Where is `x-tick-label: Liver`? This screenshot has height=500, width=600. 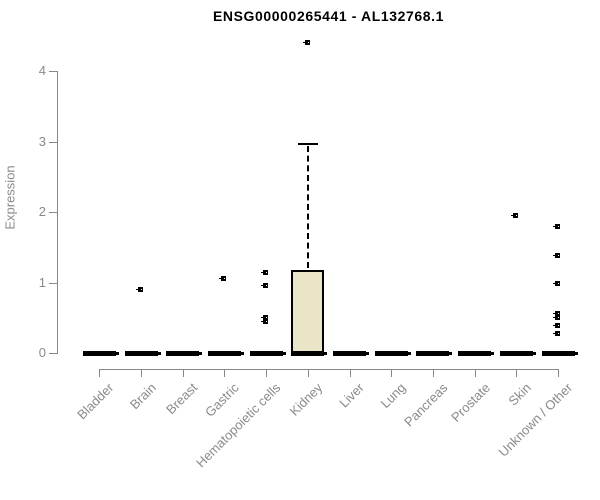
x-tick-label: Liver is located at coordinates (351, 395).